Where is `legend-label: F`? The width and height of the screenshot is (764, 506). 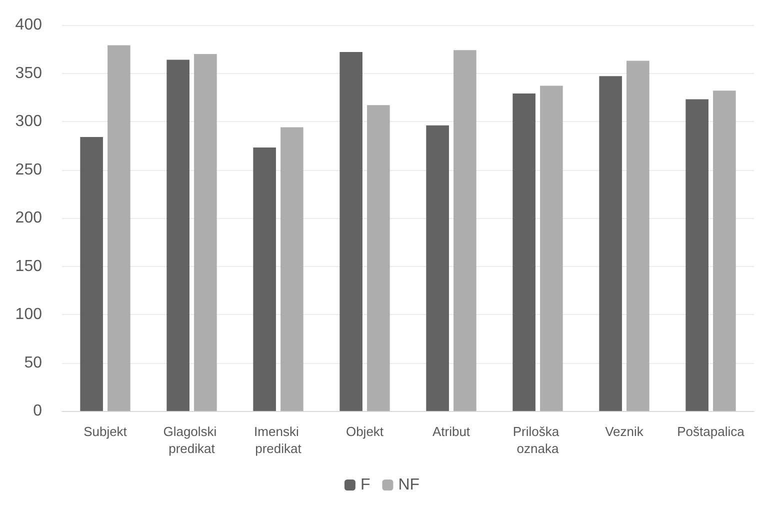
legend-label: F is located at coordinates (365, 485).